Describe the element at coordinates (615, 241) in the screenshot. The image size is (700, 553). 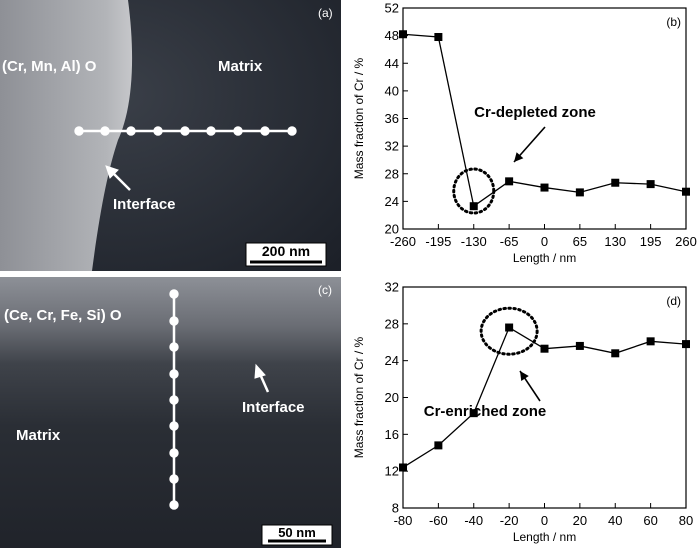
I see `x-tick-label: 130` at that location.